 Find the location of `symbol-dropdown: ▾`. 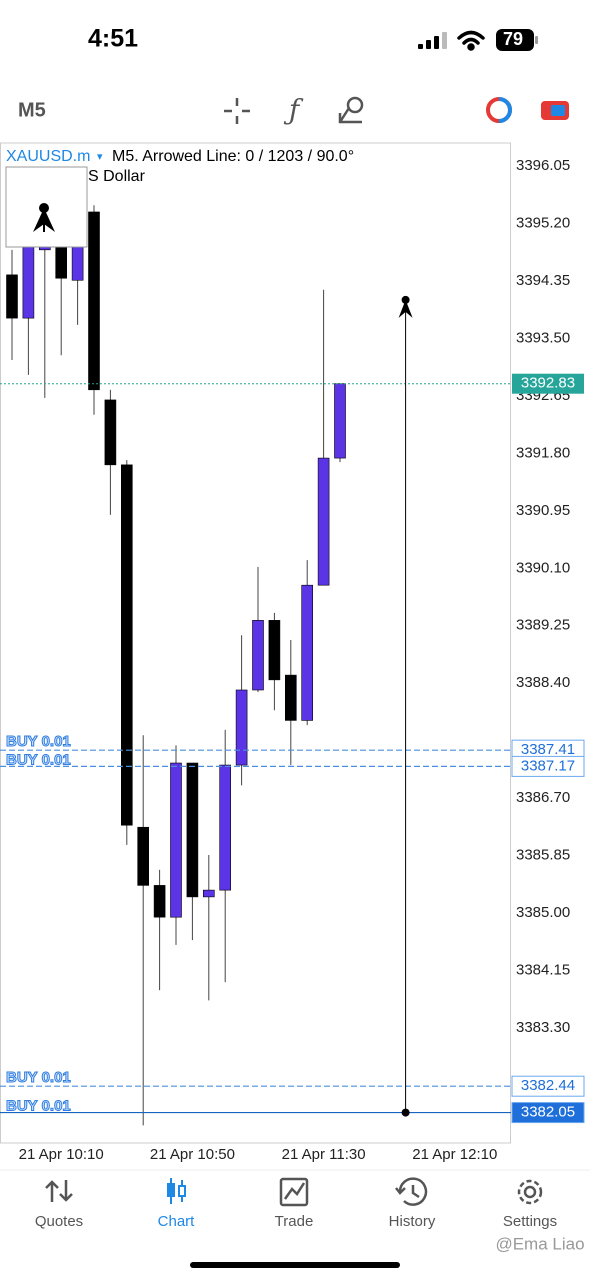

symbol-dropdown: ▾ is located at coordinates (100, 157).